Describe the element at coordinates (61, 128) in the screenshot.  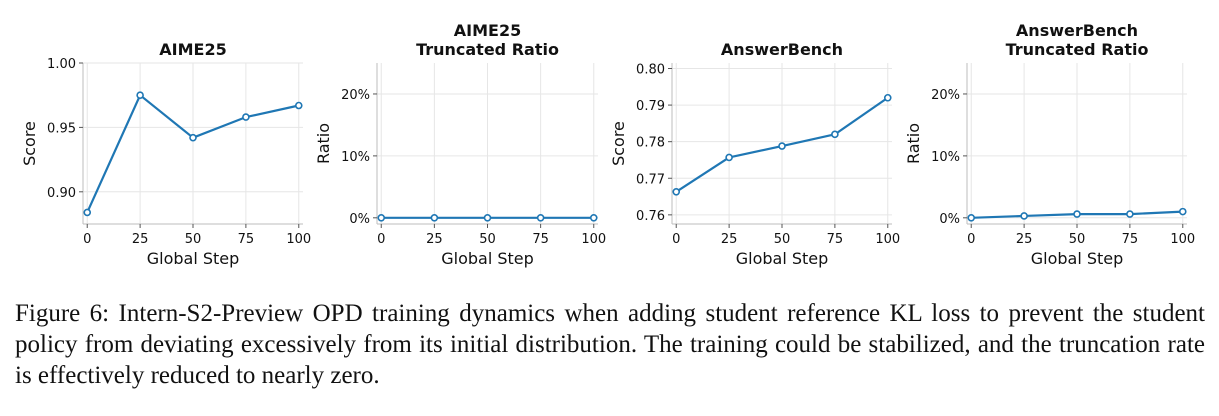
I see `y-tick-label: 0.95` at that location.